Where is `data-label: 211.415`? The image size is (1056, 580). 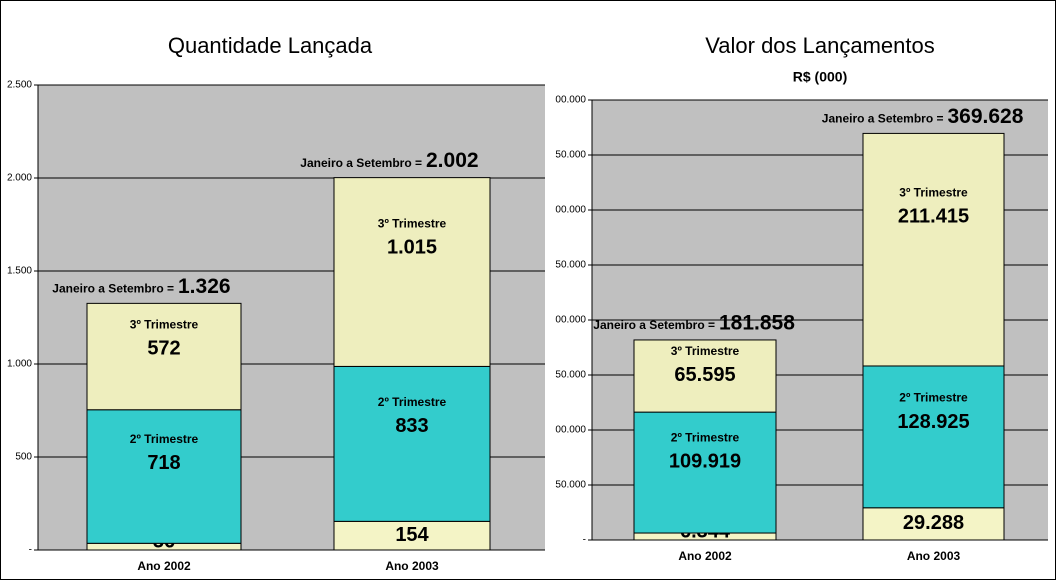 data-label: 211.415 is located at coordinates (933, 216).